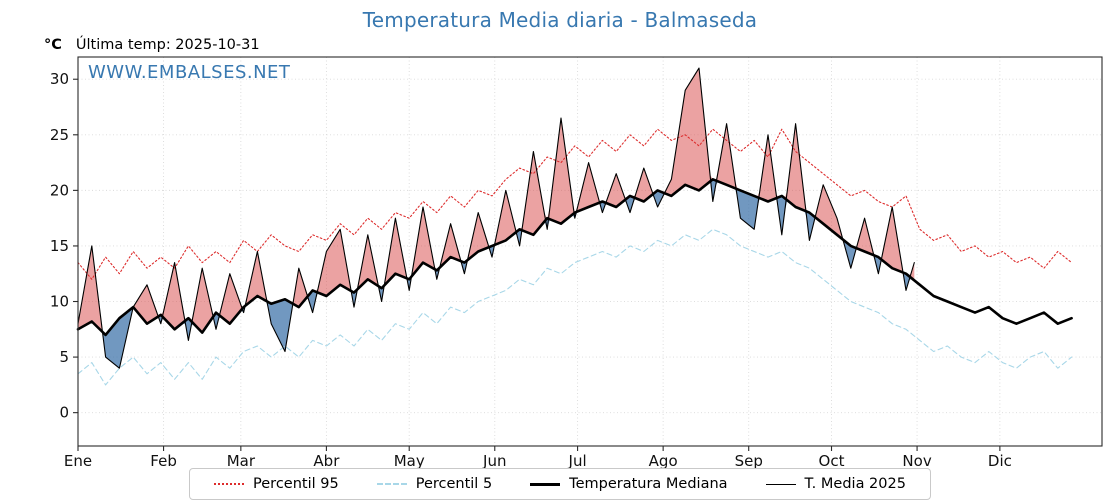  What do you see at coordinates (749, 460) in the screenshot?
I see `month-label: Sep` at bounding box center [749, 460].